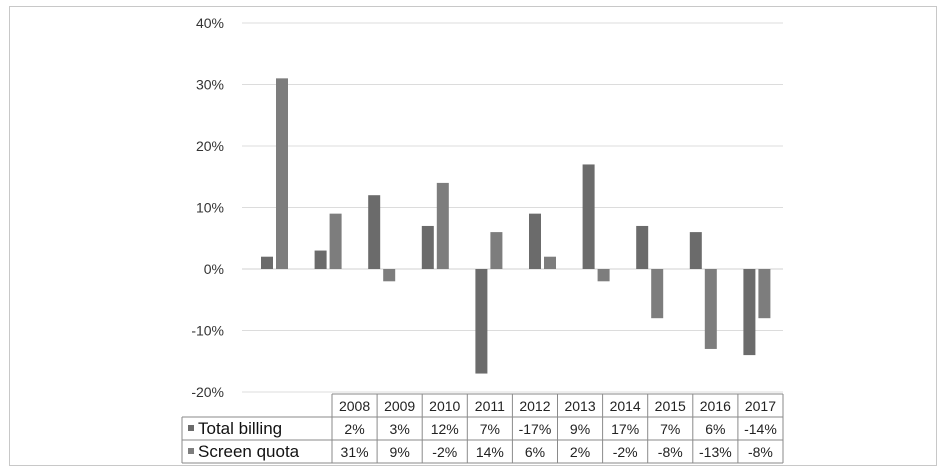 The height and width of the screenshot is (472, 946). Describe the element at coordinates (444, 406) in the screenshot. I see `x-tick-label: 2010` at that location.